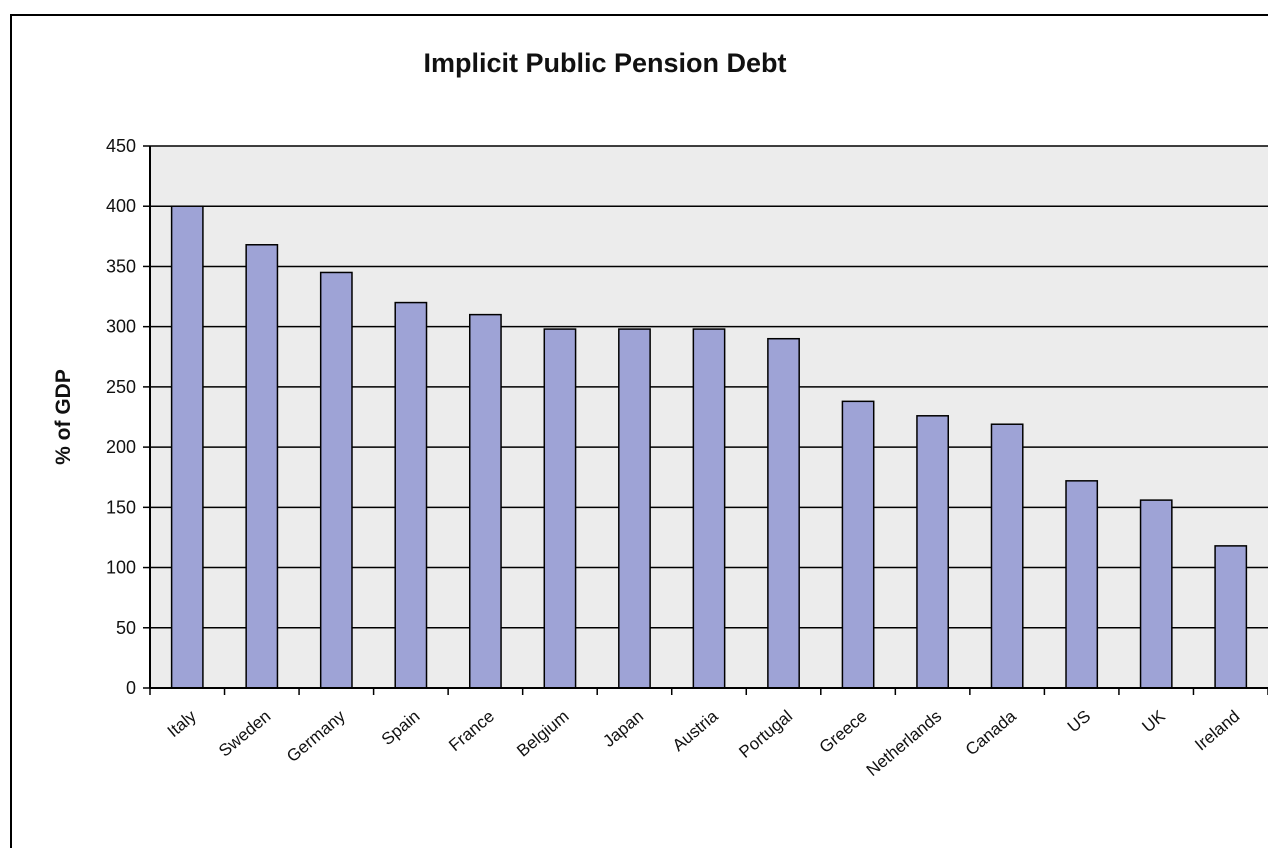  Describe the element at coordinates (182, 723) in the screenshot. I see `x-tick-label: Italy` at that location.